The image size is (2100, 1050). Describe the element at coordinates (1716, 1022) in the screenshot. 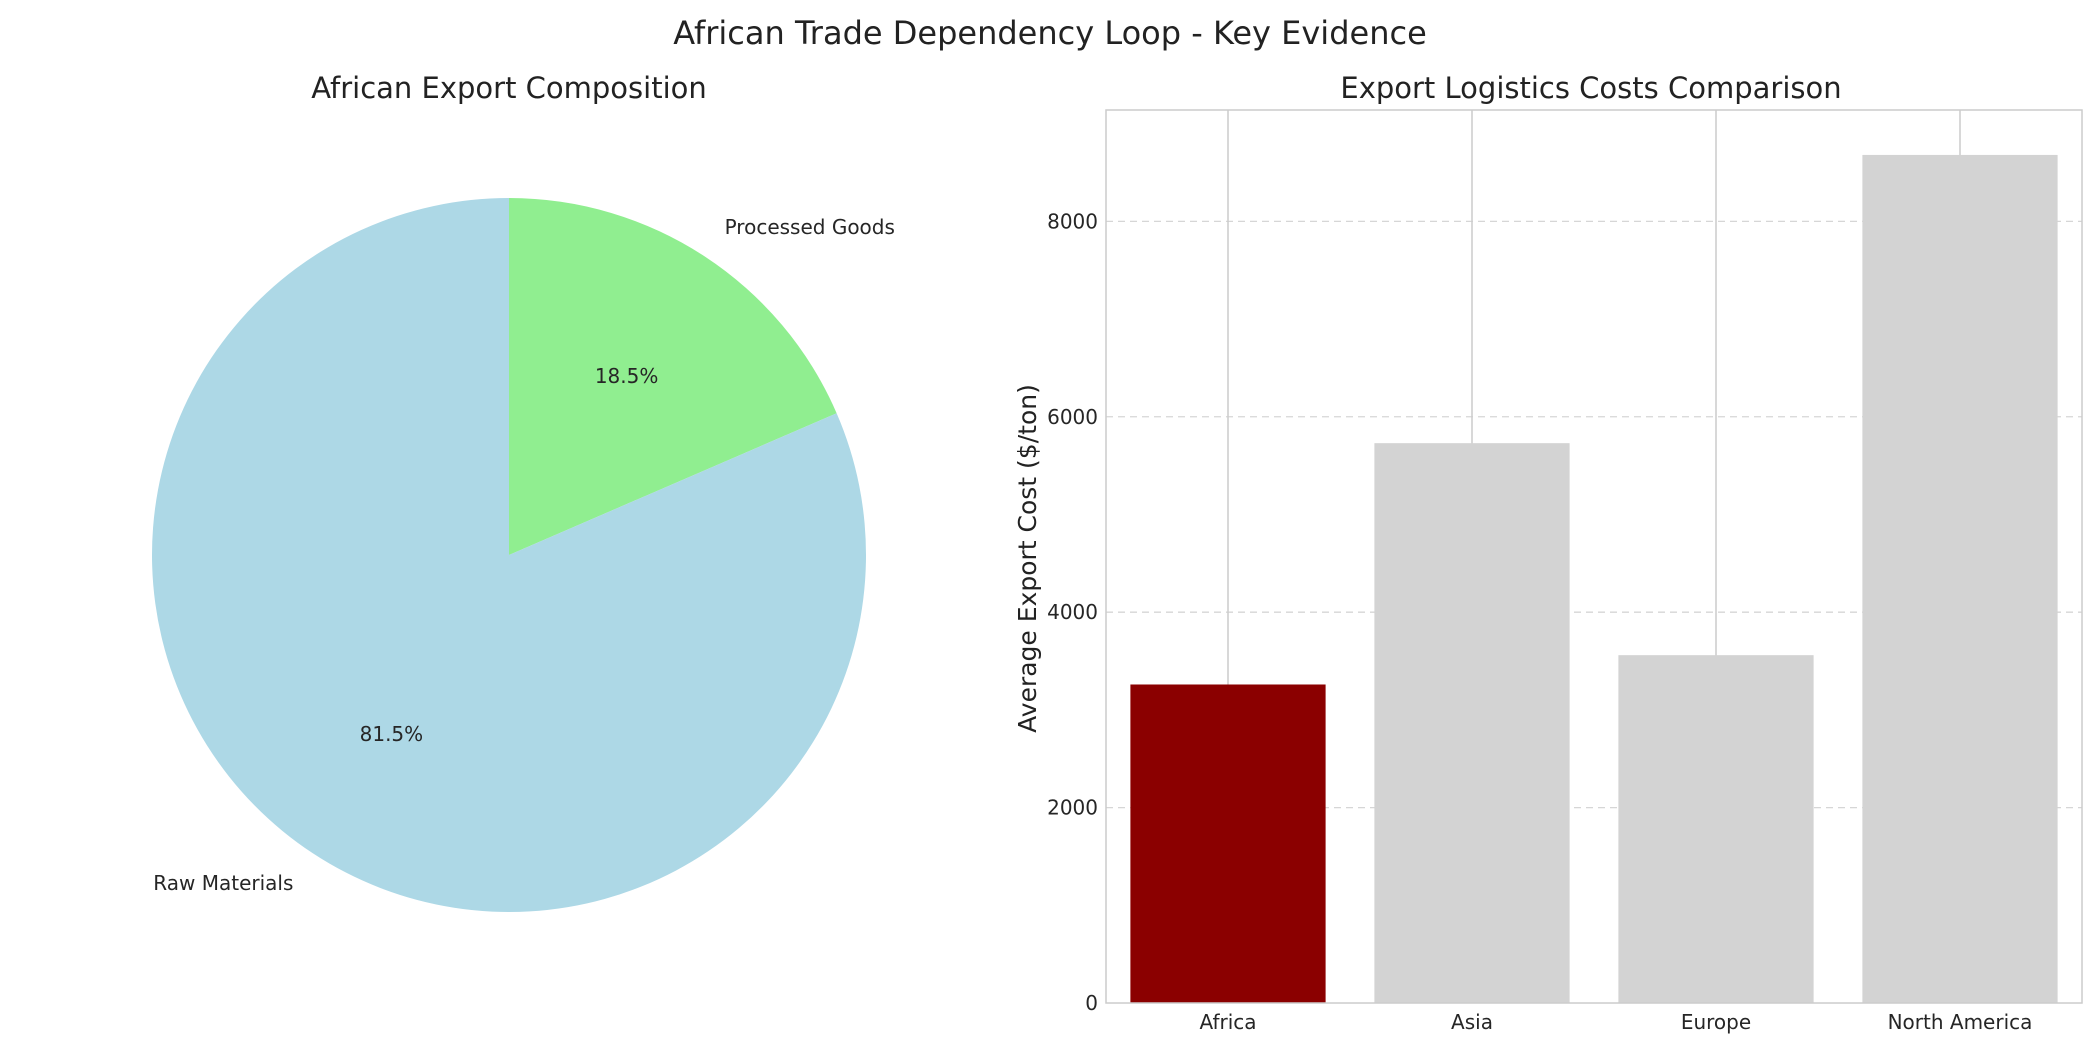

I see `x-tick-label: Europe` at that location.